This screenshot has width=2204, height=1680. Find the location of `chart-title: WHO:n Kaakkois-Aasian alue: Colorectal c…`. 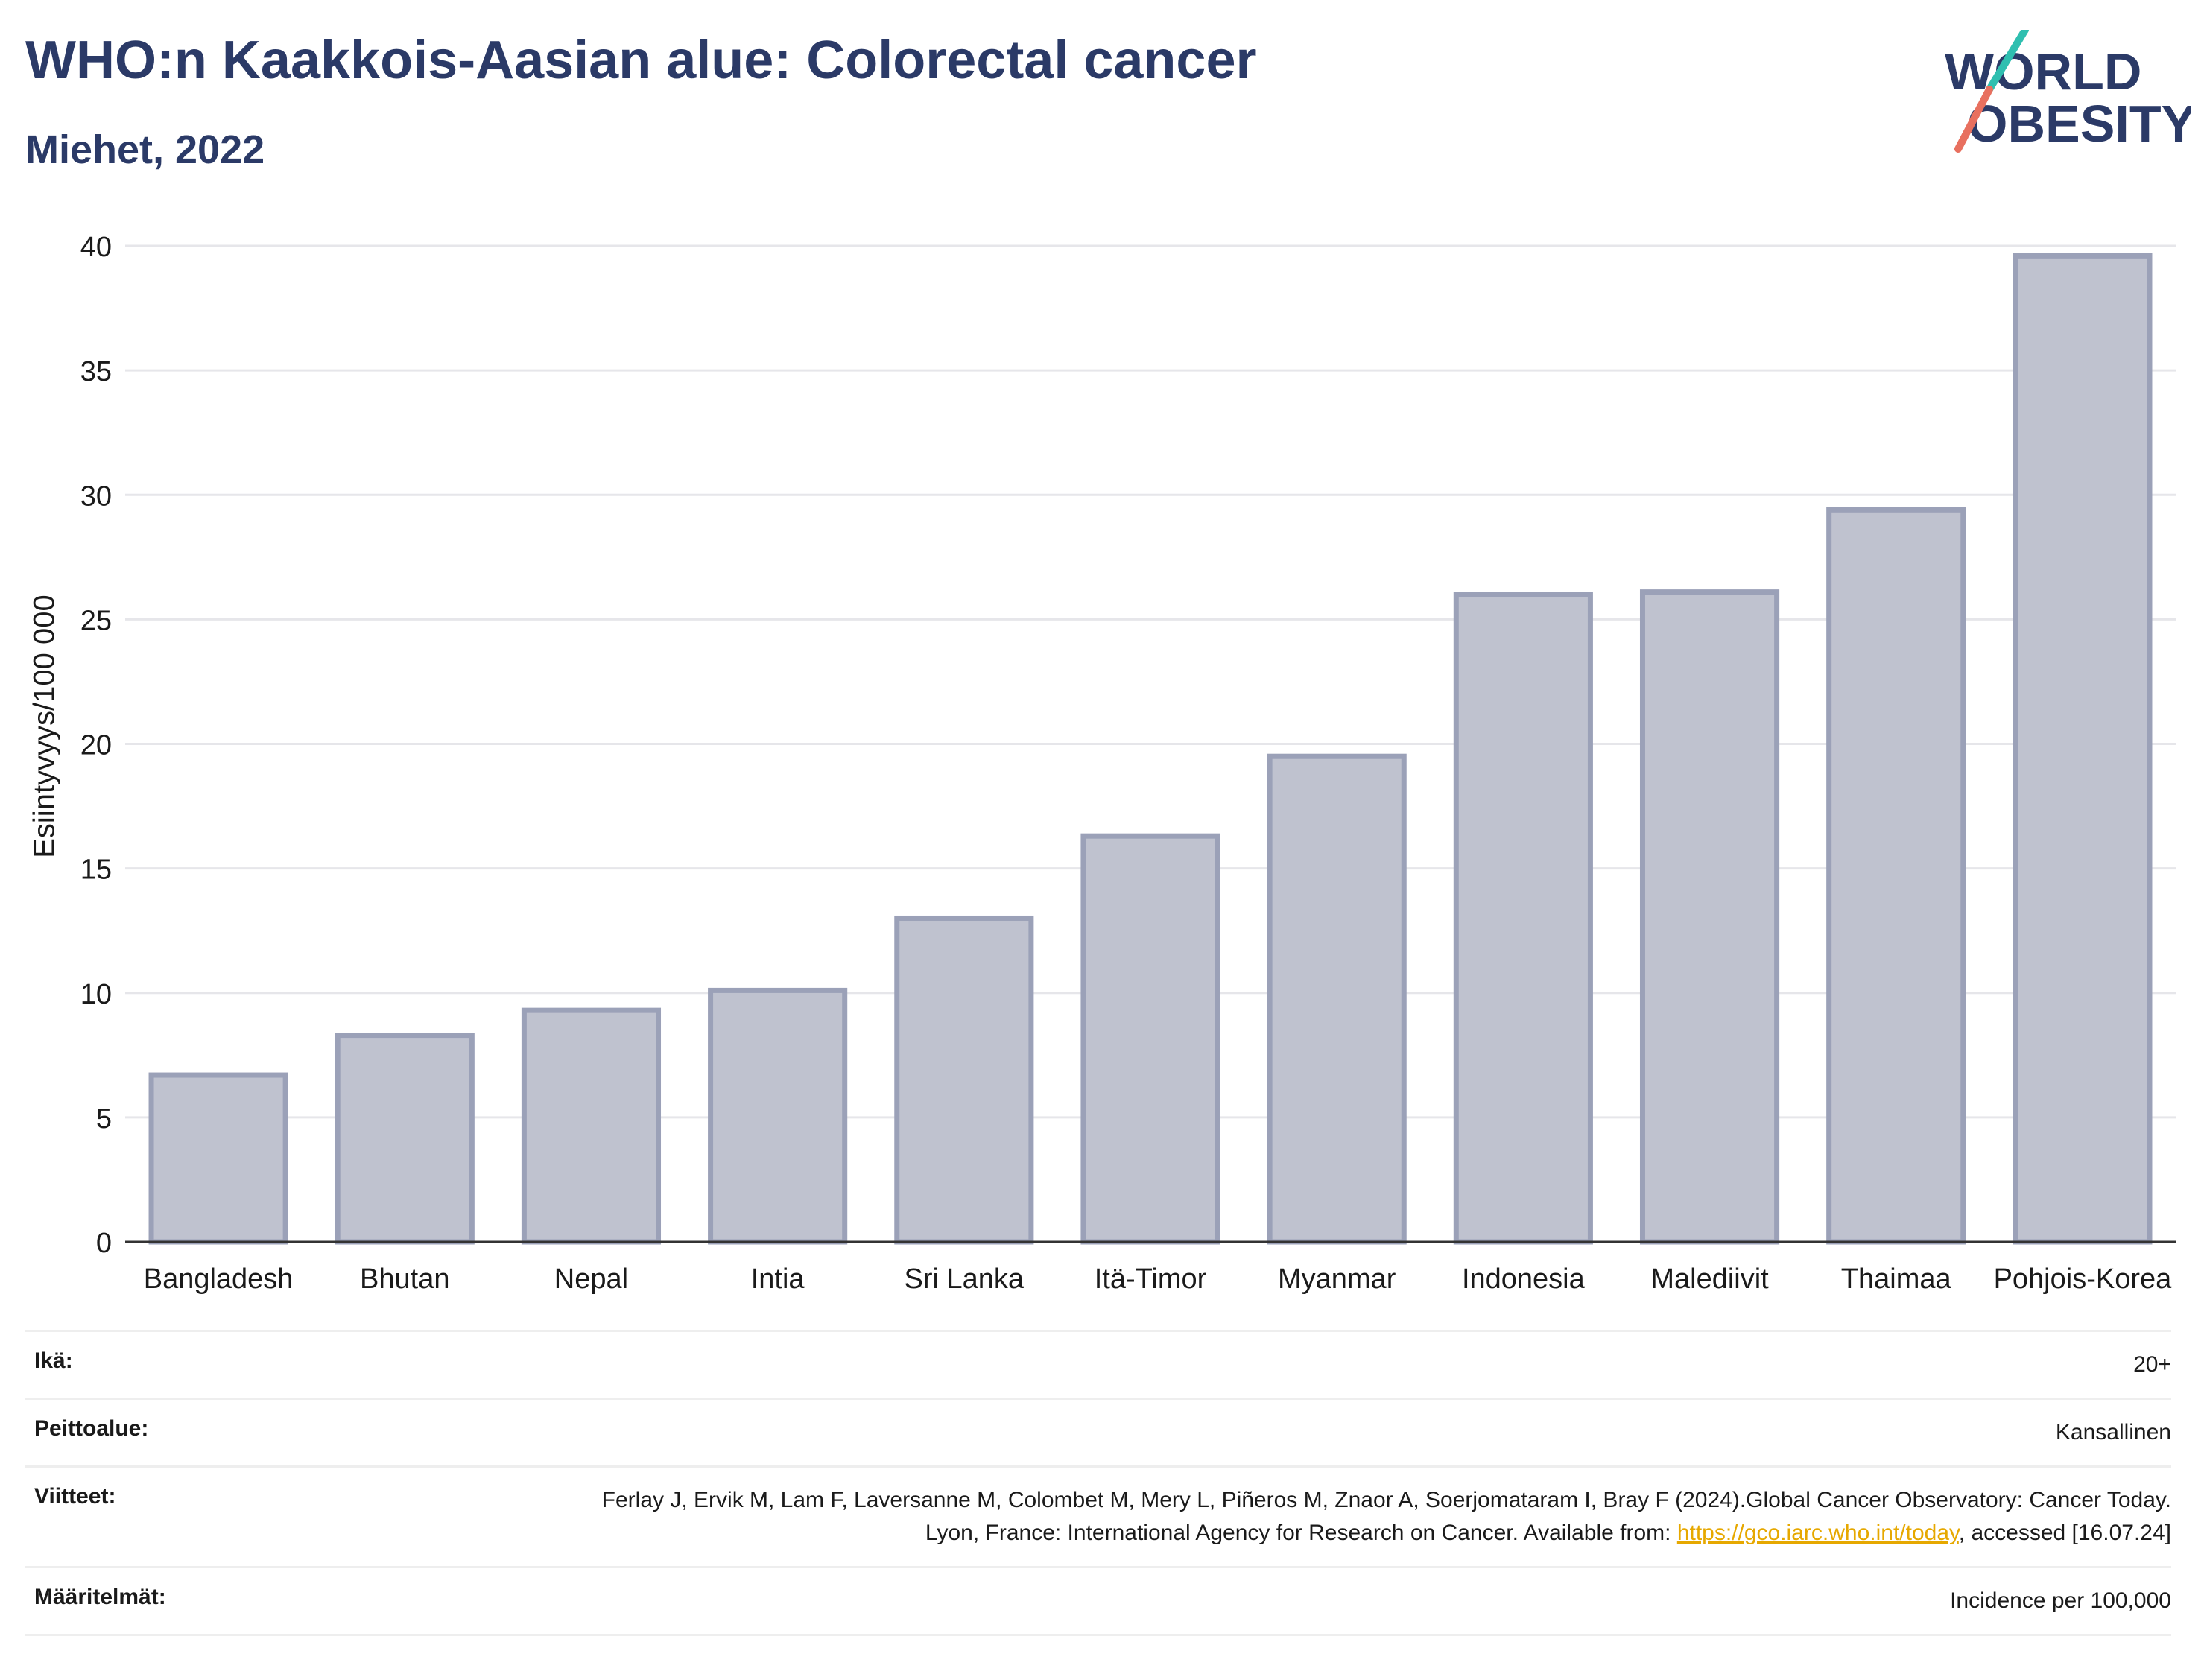

chart-title: WHO:n Kaakkois-Aasian alue: Colorectal c… is located at coordinates (641, 60).